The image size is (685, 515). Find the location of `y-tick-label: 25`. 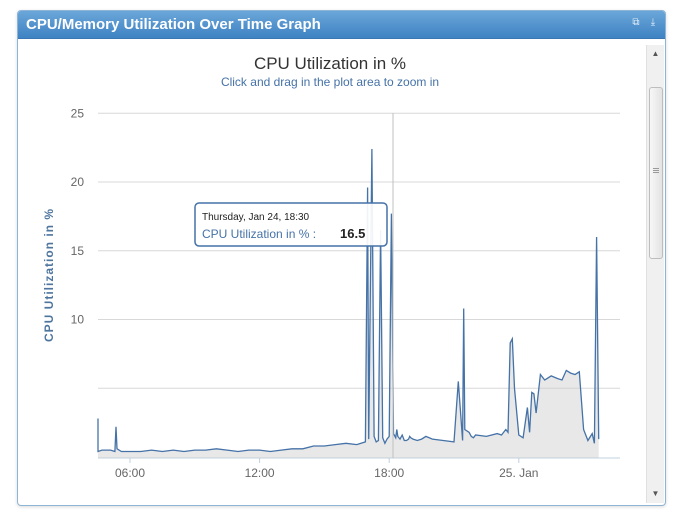

y-tick-label: 25 is located at coordinates (78, 113).